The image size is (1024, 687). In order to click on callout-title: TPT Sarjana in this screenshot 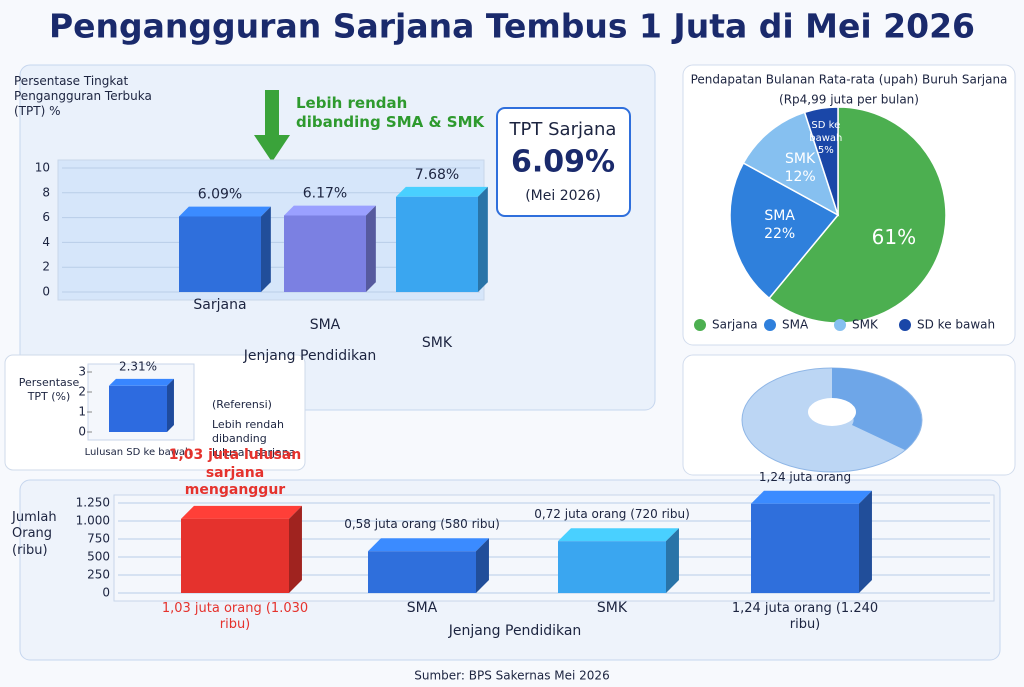, I will do `click(563, 129)`.